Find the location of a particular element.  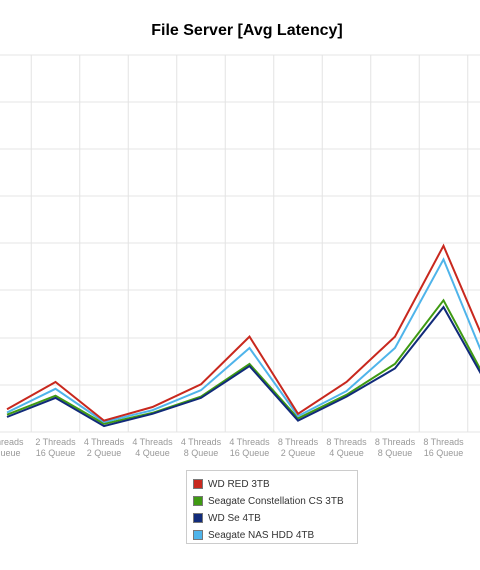

x-tick-label: 2 Threads 16 Queue is located at coordinates (55, 447).